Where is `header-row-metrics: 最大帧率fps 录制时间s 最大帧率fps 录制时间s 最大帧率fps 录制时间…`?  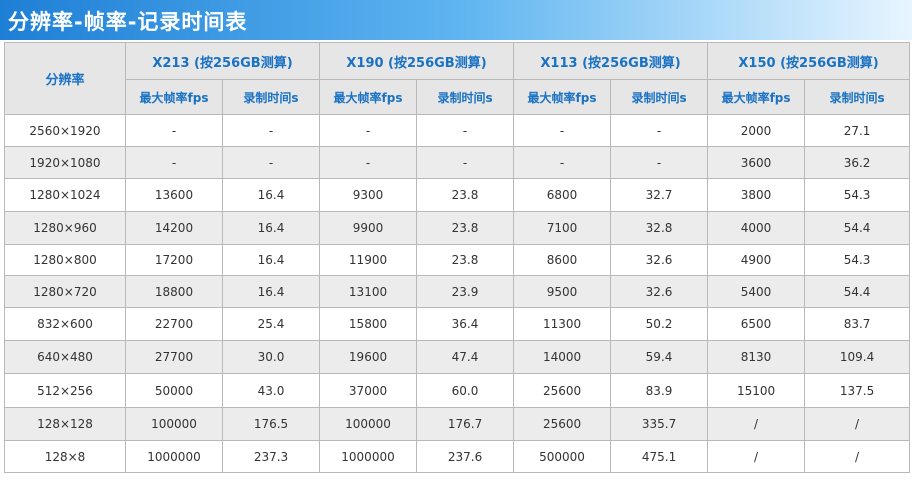 header-row-metrics: 最大帧率fps 录制时间s 最大帧率fps 录制时间s 最大帧率fps 录制时间… is located at coordinates (458, 97).